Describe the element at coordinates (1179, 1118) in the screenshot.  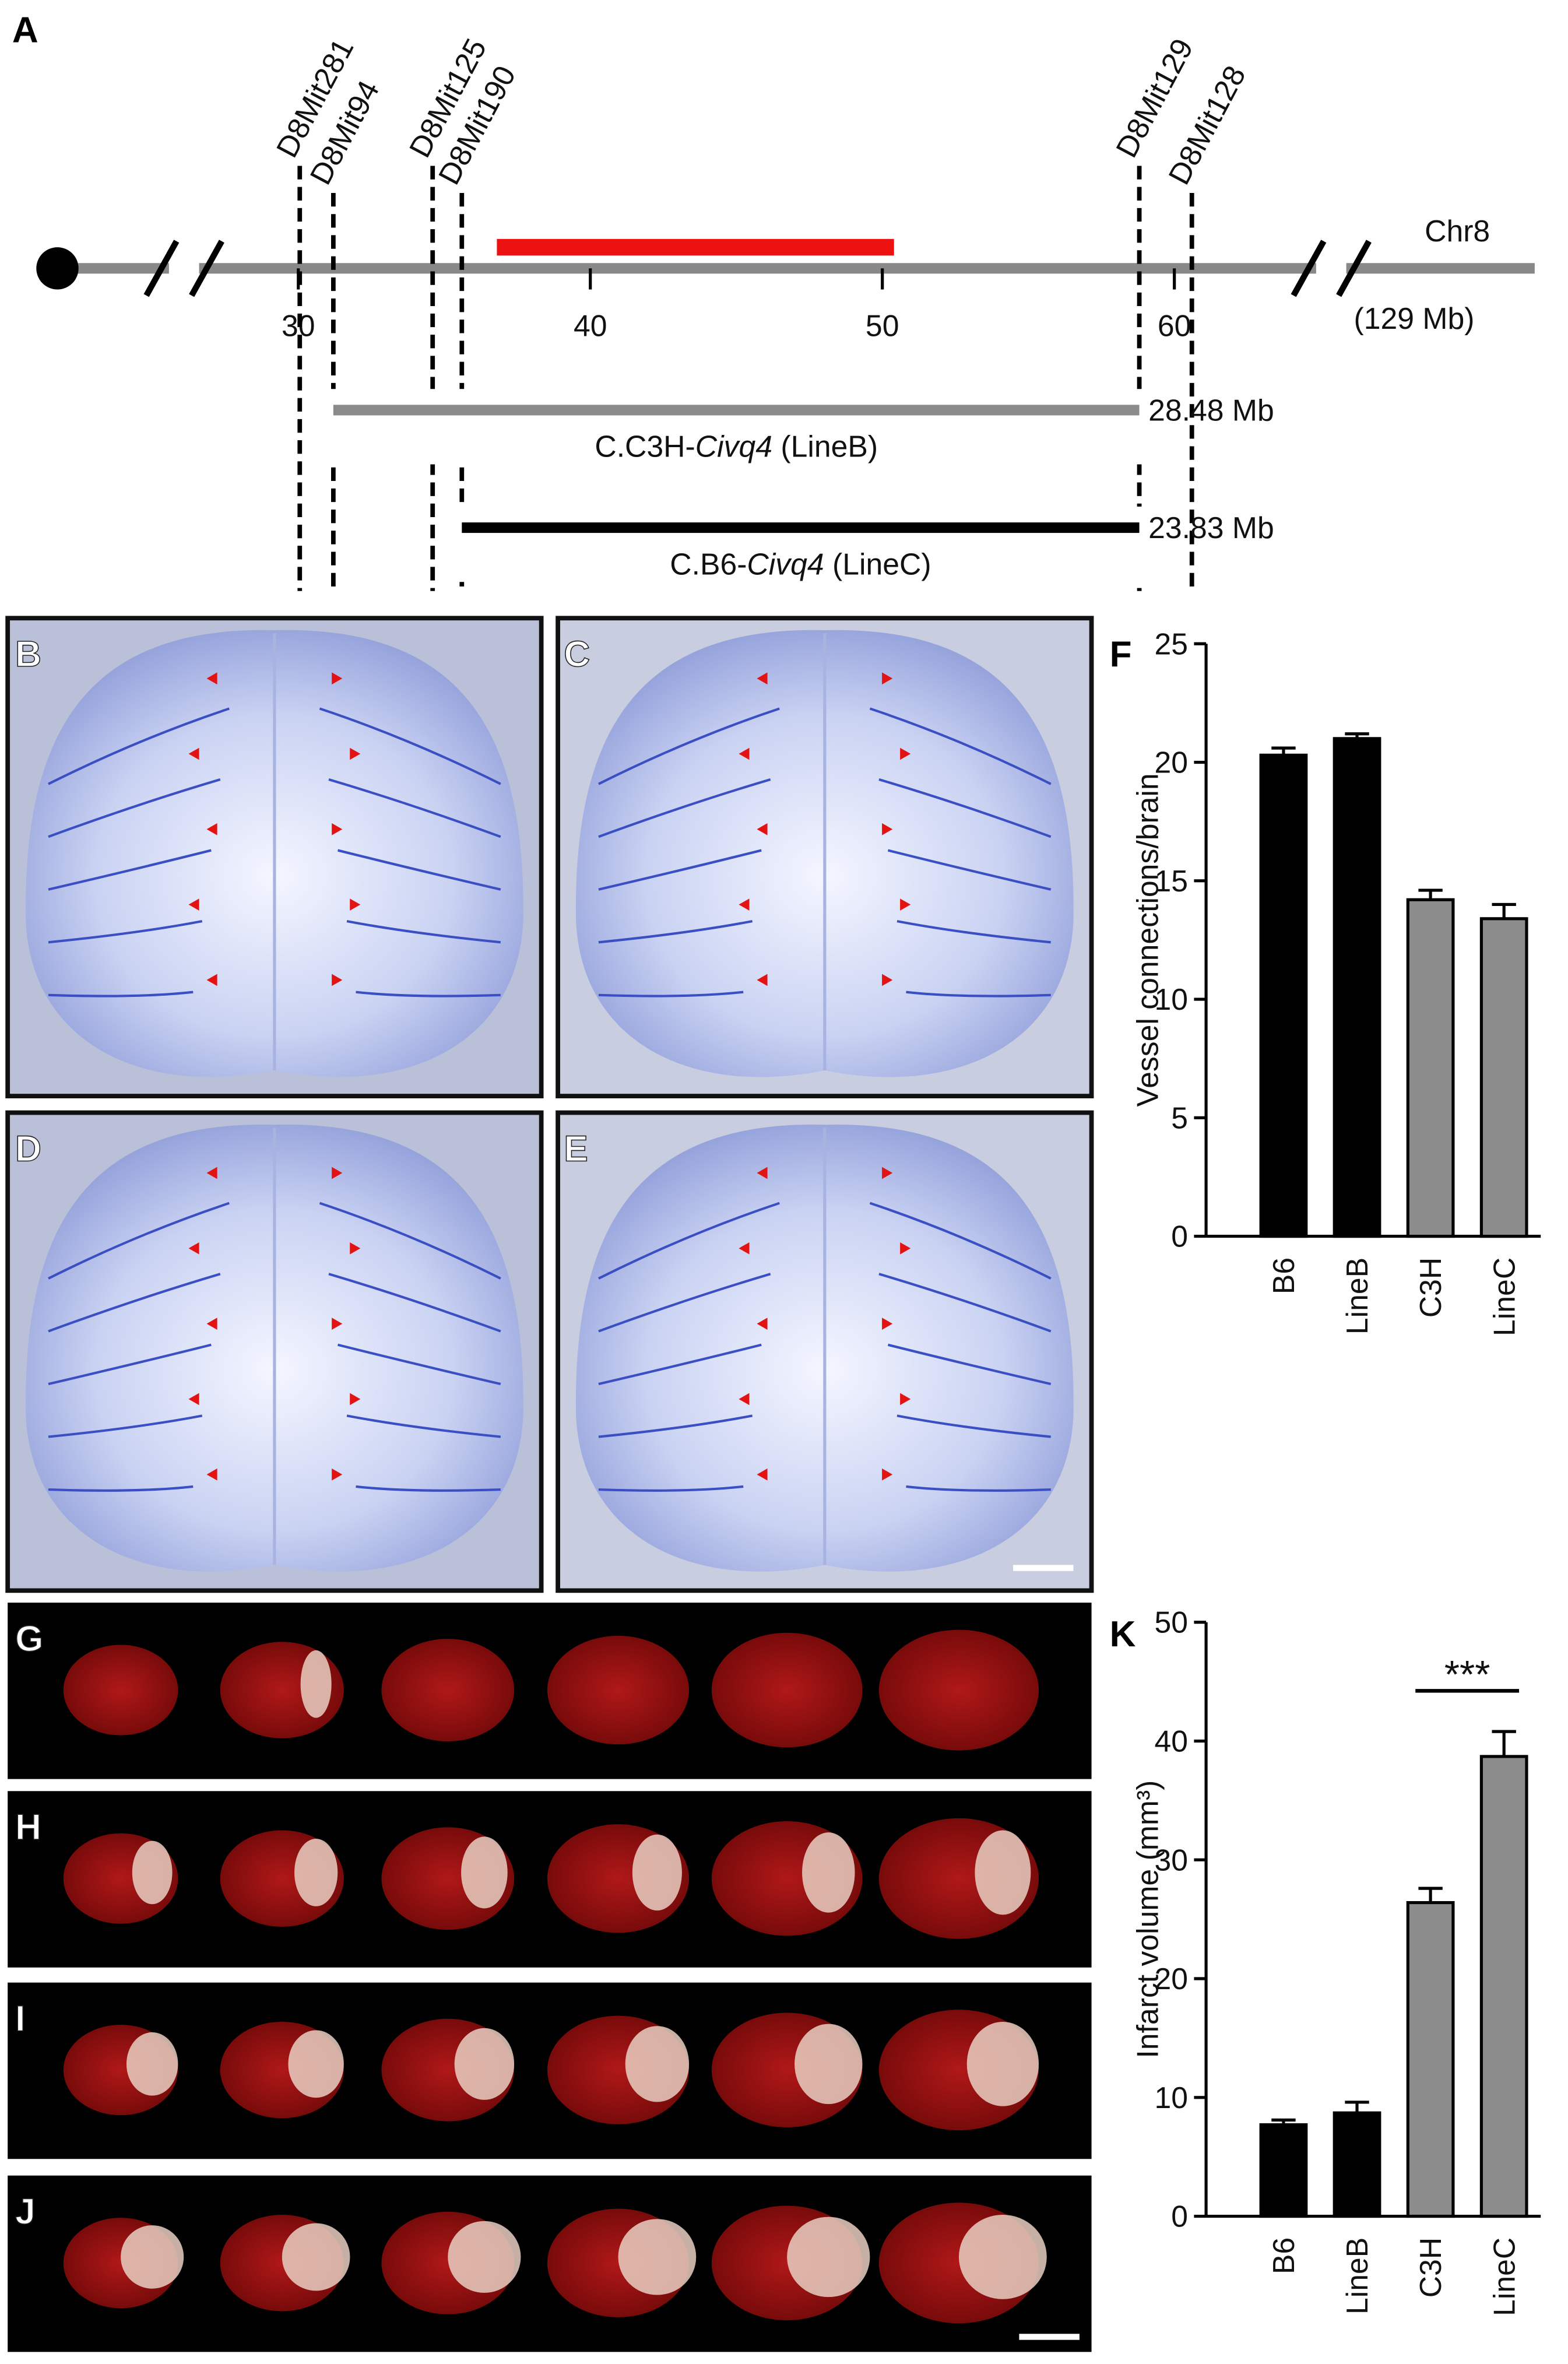
I see `y-tick-label: 5` at that location.